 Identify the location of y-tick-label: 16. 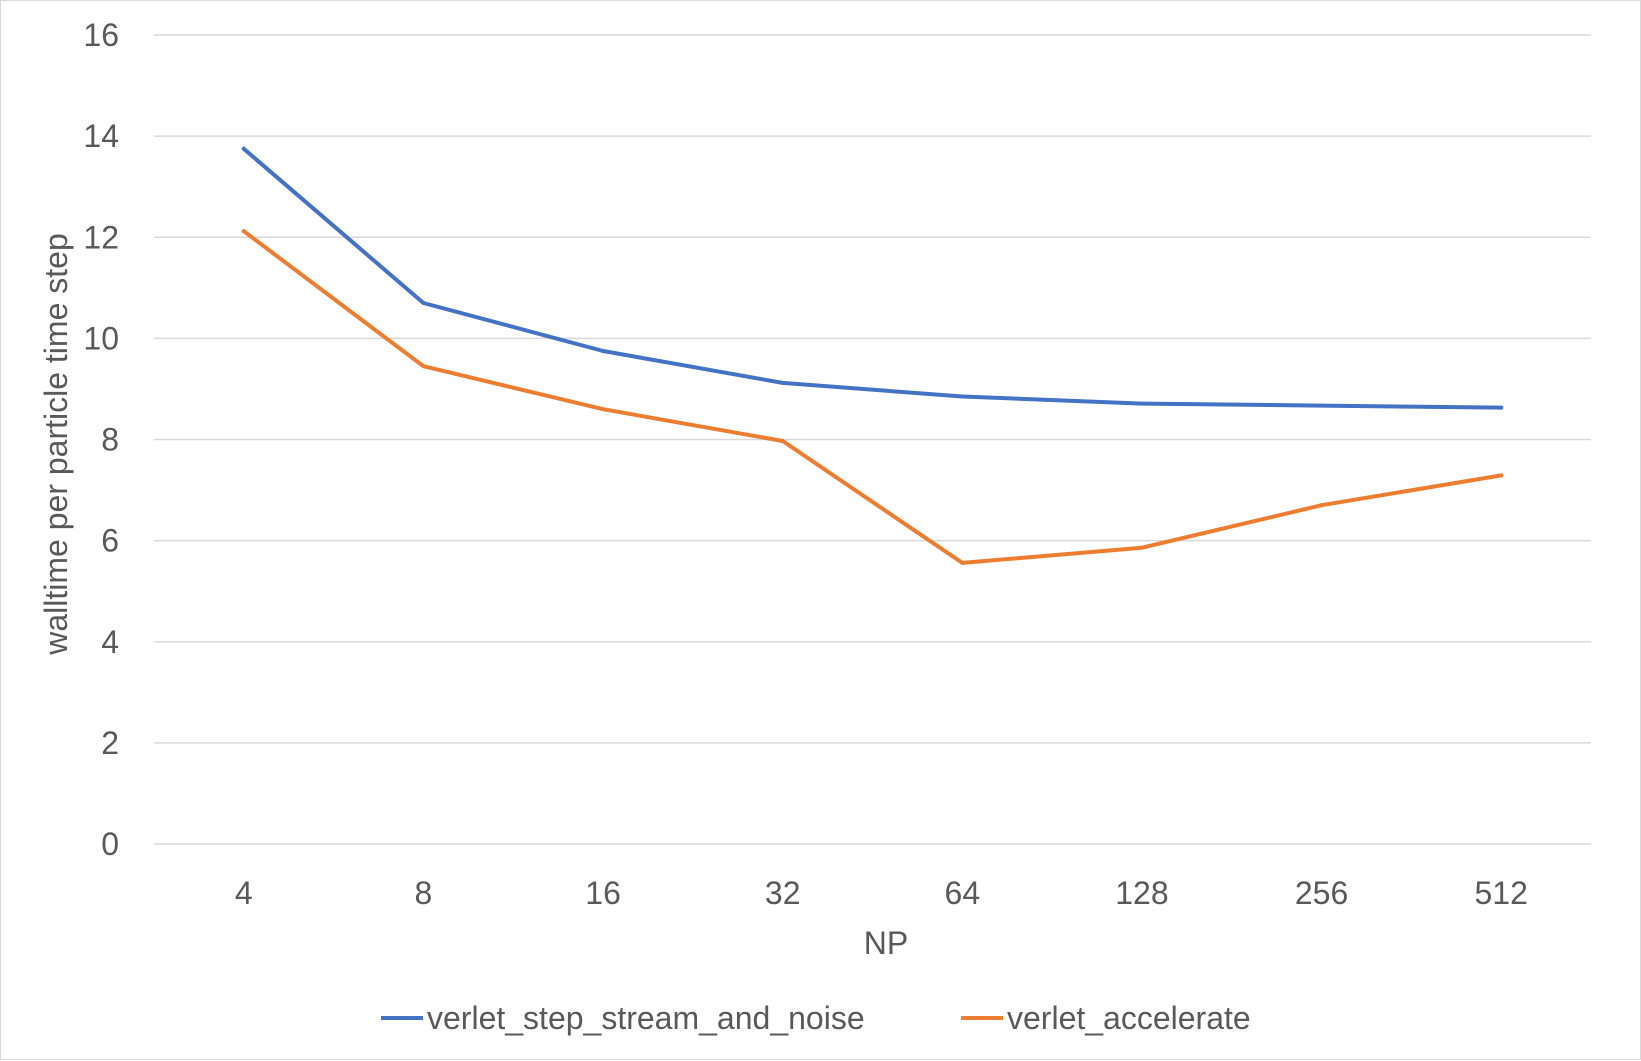
(101, 35).